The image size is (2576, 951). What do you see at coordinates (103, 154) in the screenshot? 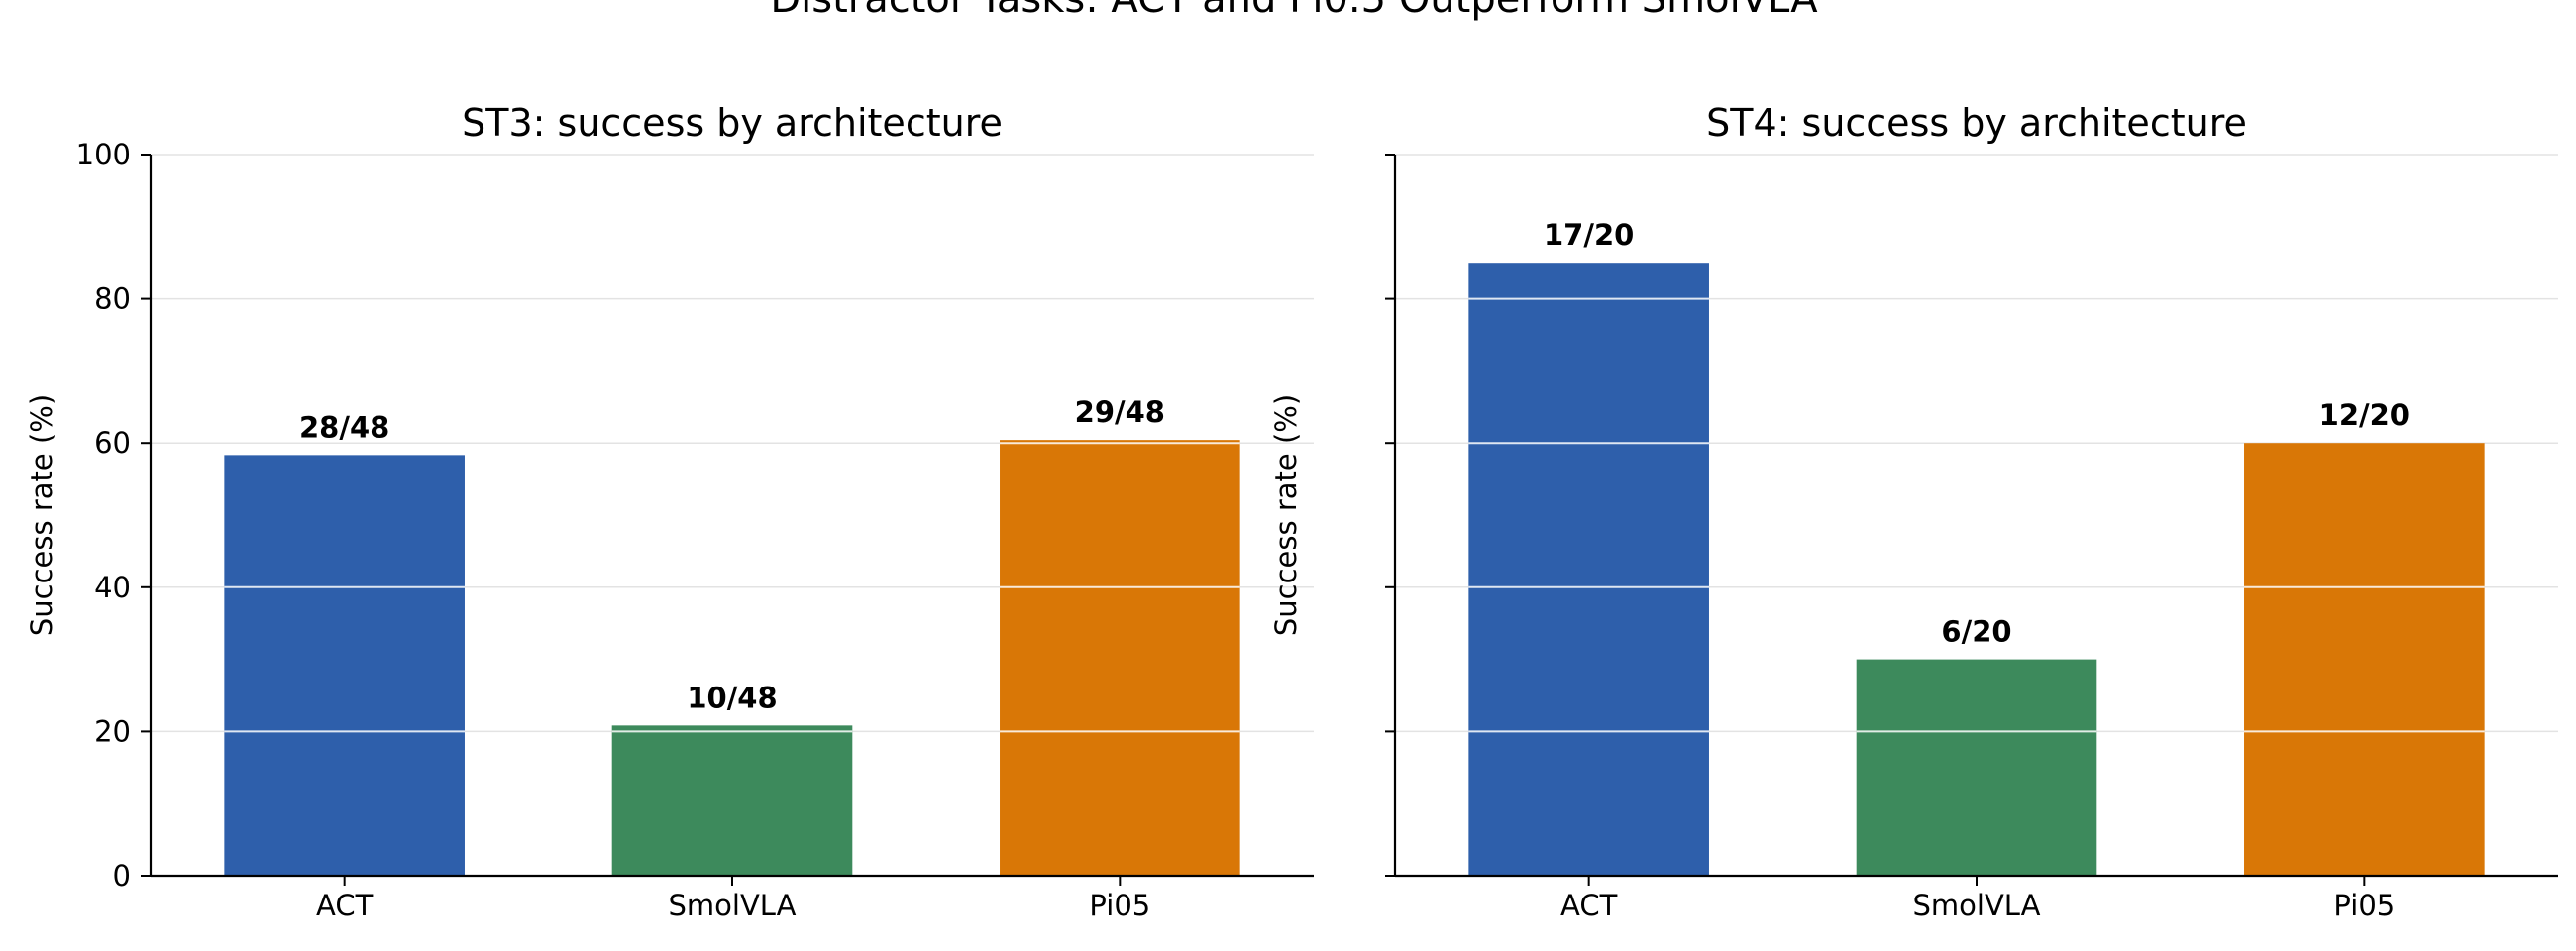
I see `y-tick-label: 100` at bounding box center [103, 154].